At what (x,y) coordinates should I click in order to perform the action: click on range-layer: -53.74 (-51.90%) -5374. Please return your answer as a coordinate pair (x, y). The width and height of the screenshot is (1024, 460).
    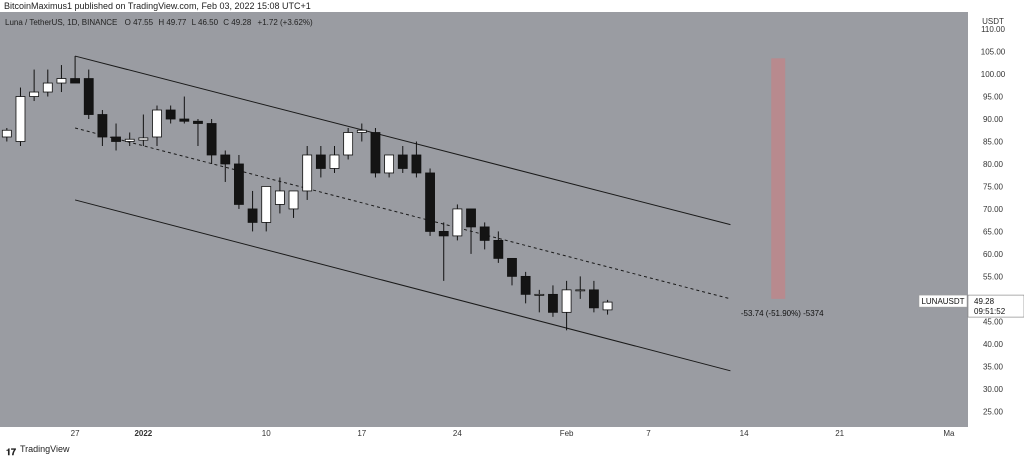
    Looking at the image, I should click on (782, 188).